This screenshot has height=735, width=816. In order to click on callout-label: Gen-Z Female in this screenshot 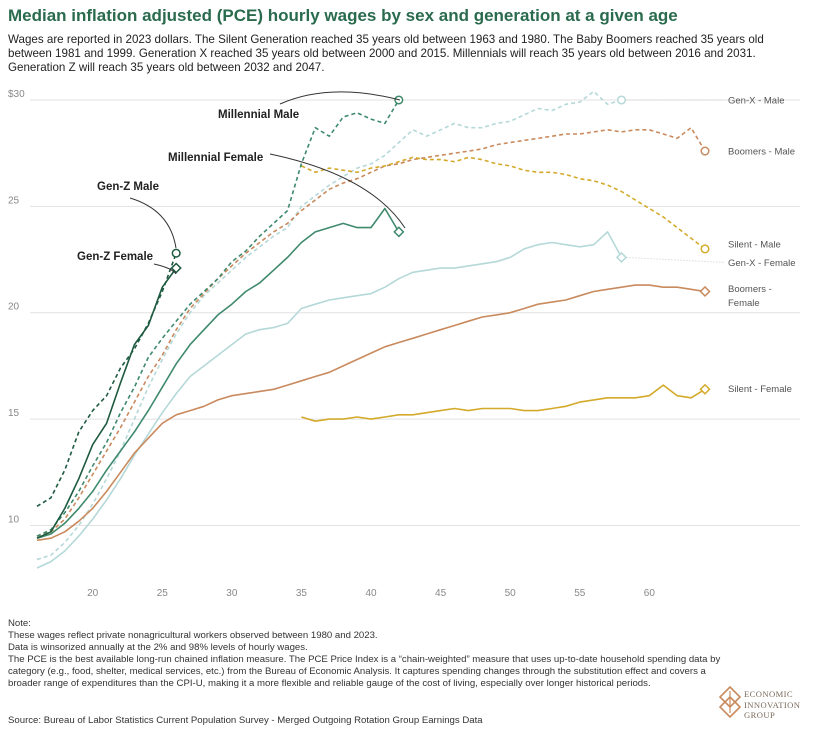, I will do `click(115, 257)`.